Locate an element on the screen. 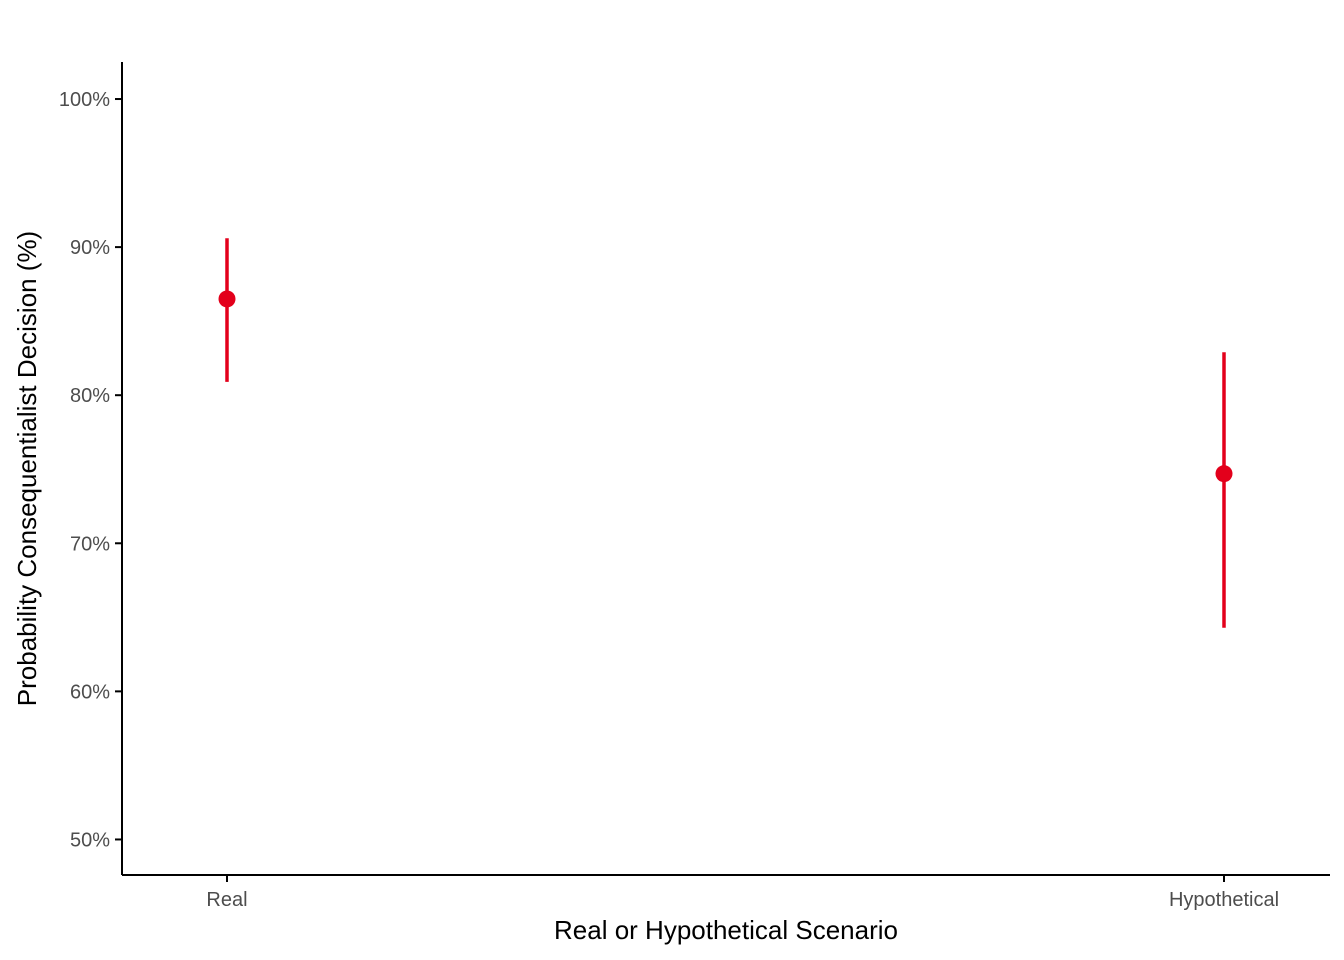  y-tick-label: 70% is located at coordinates (90, 544).